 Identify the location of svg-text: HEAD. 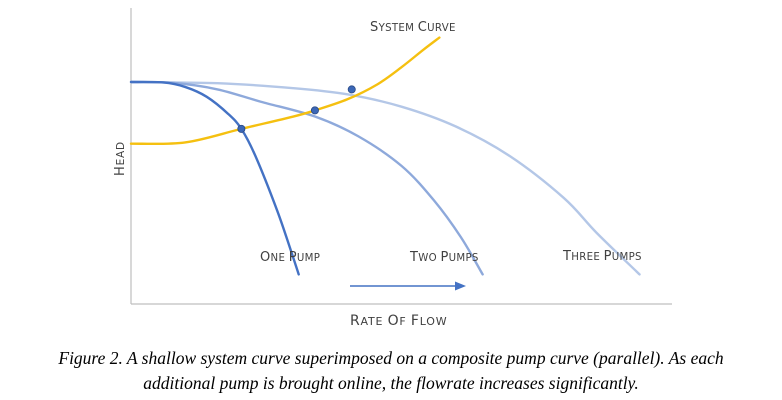
(120, 158).